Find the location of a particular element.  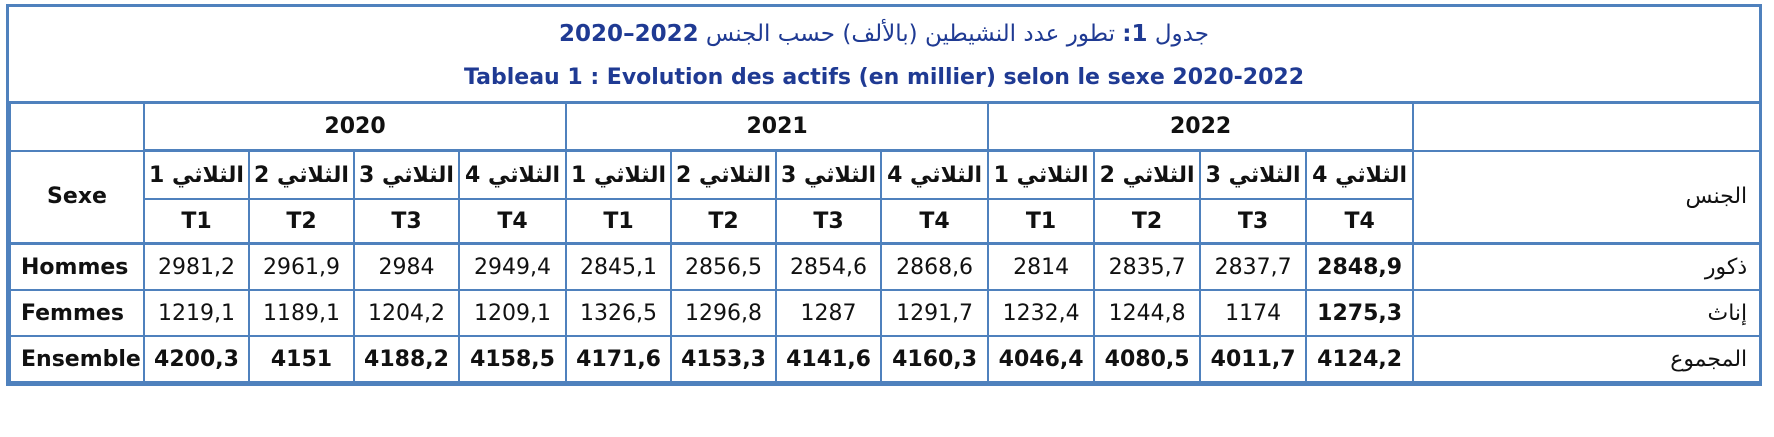

data-cell: 1244,8 is located at coordinates (1147, 313).